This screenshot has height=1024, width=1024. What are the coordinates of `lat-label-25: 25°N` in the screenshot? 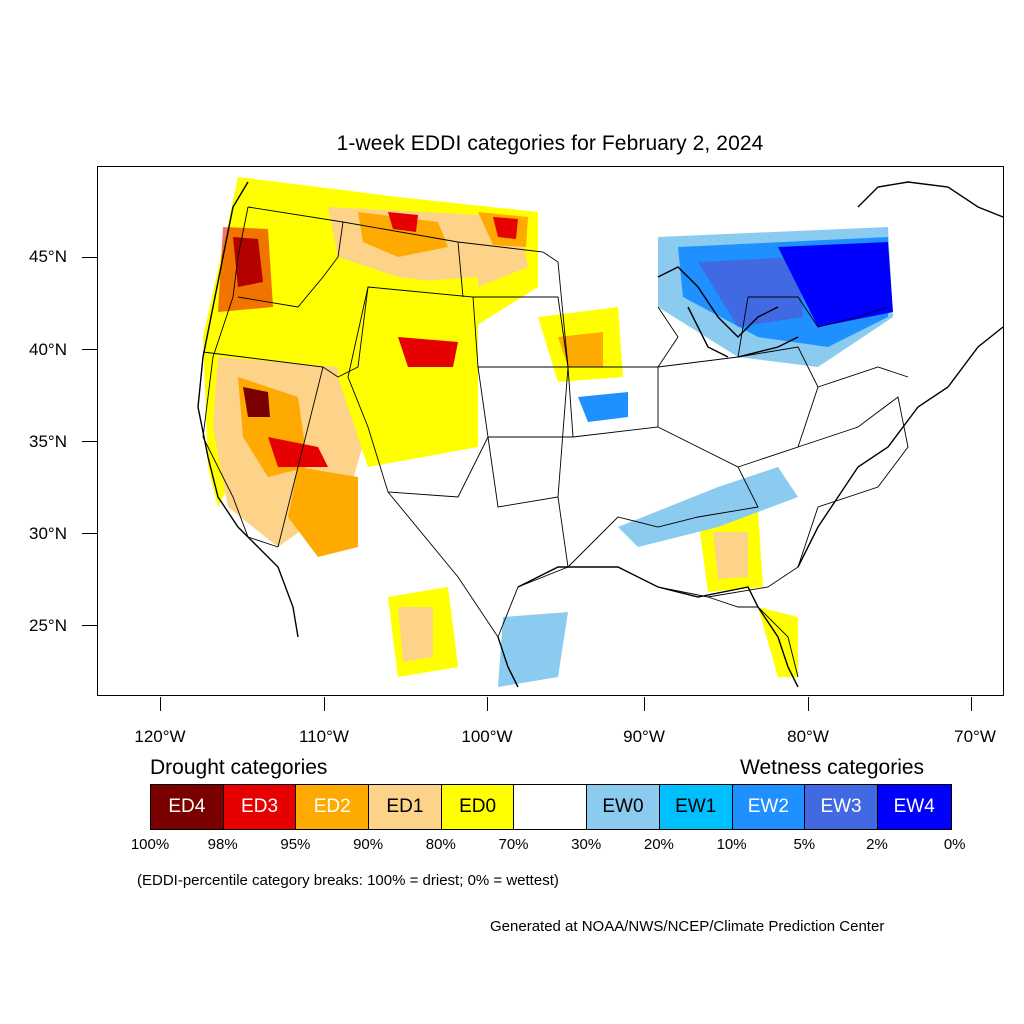 It's located at (48, 625).